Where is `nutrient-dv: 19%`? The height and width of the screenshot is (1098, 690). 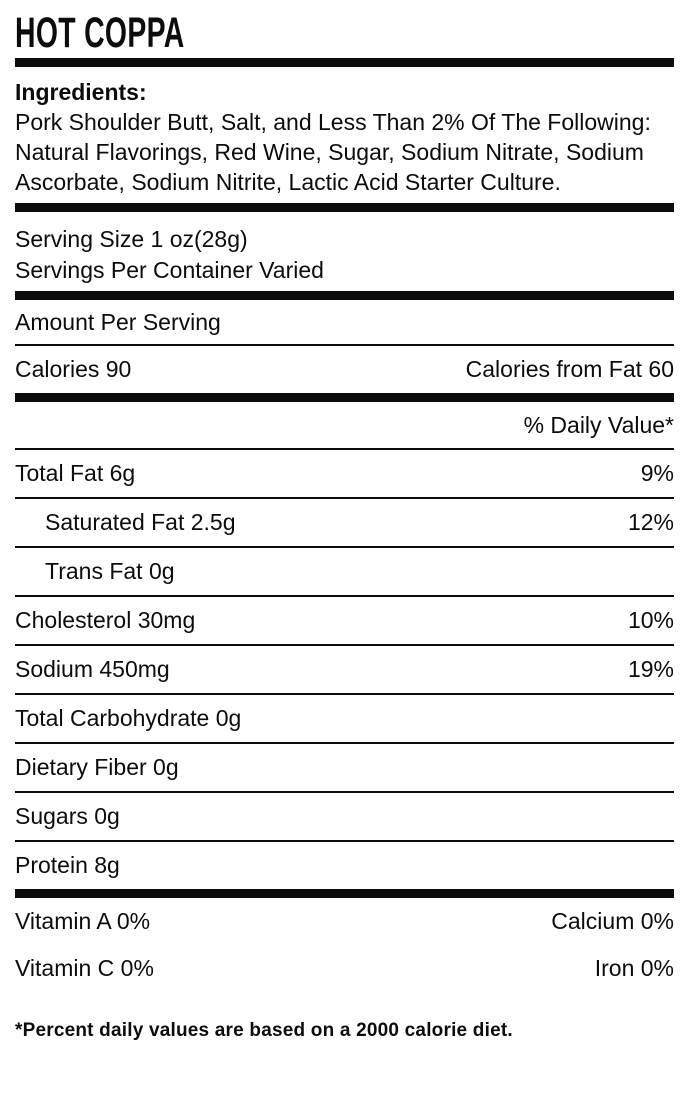
nutrient-dv: 19% is located at coordinates (650, 669).